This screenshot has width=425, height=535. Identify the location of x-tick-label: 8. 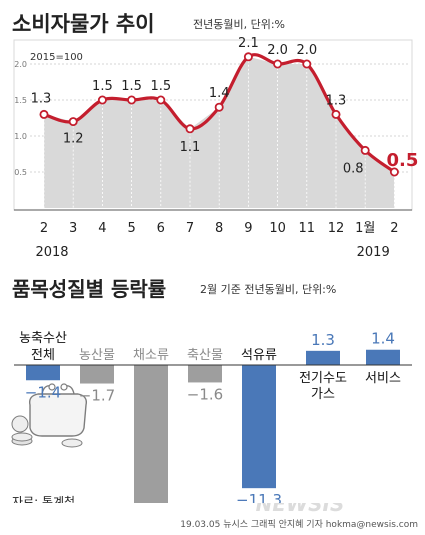
(219, 228).